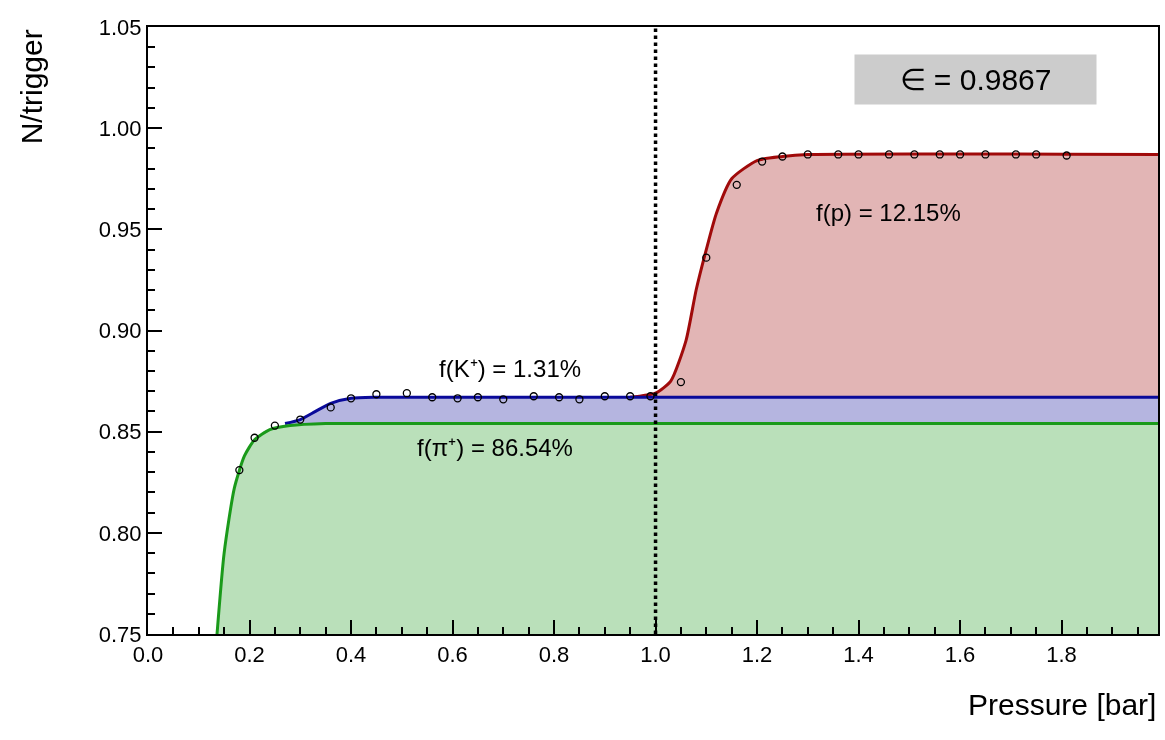  What do you see at coordinates (351, 655) in the screenshot?
I see `x-tick-label: 0.4` at bounding box center [351, 655].